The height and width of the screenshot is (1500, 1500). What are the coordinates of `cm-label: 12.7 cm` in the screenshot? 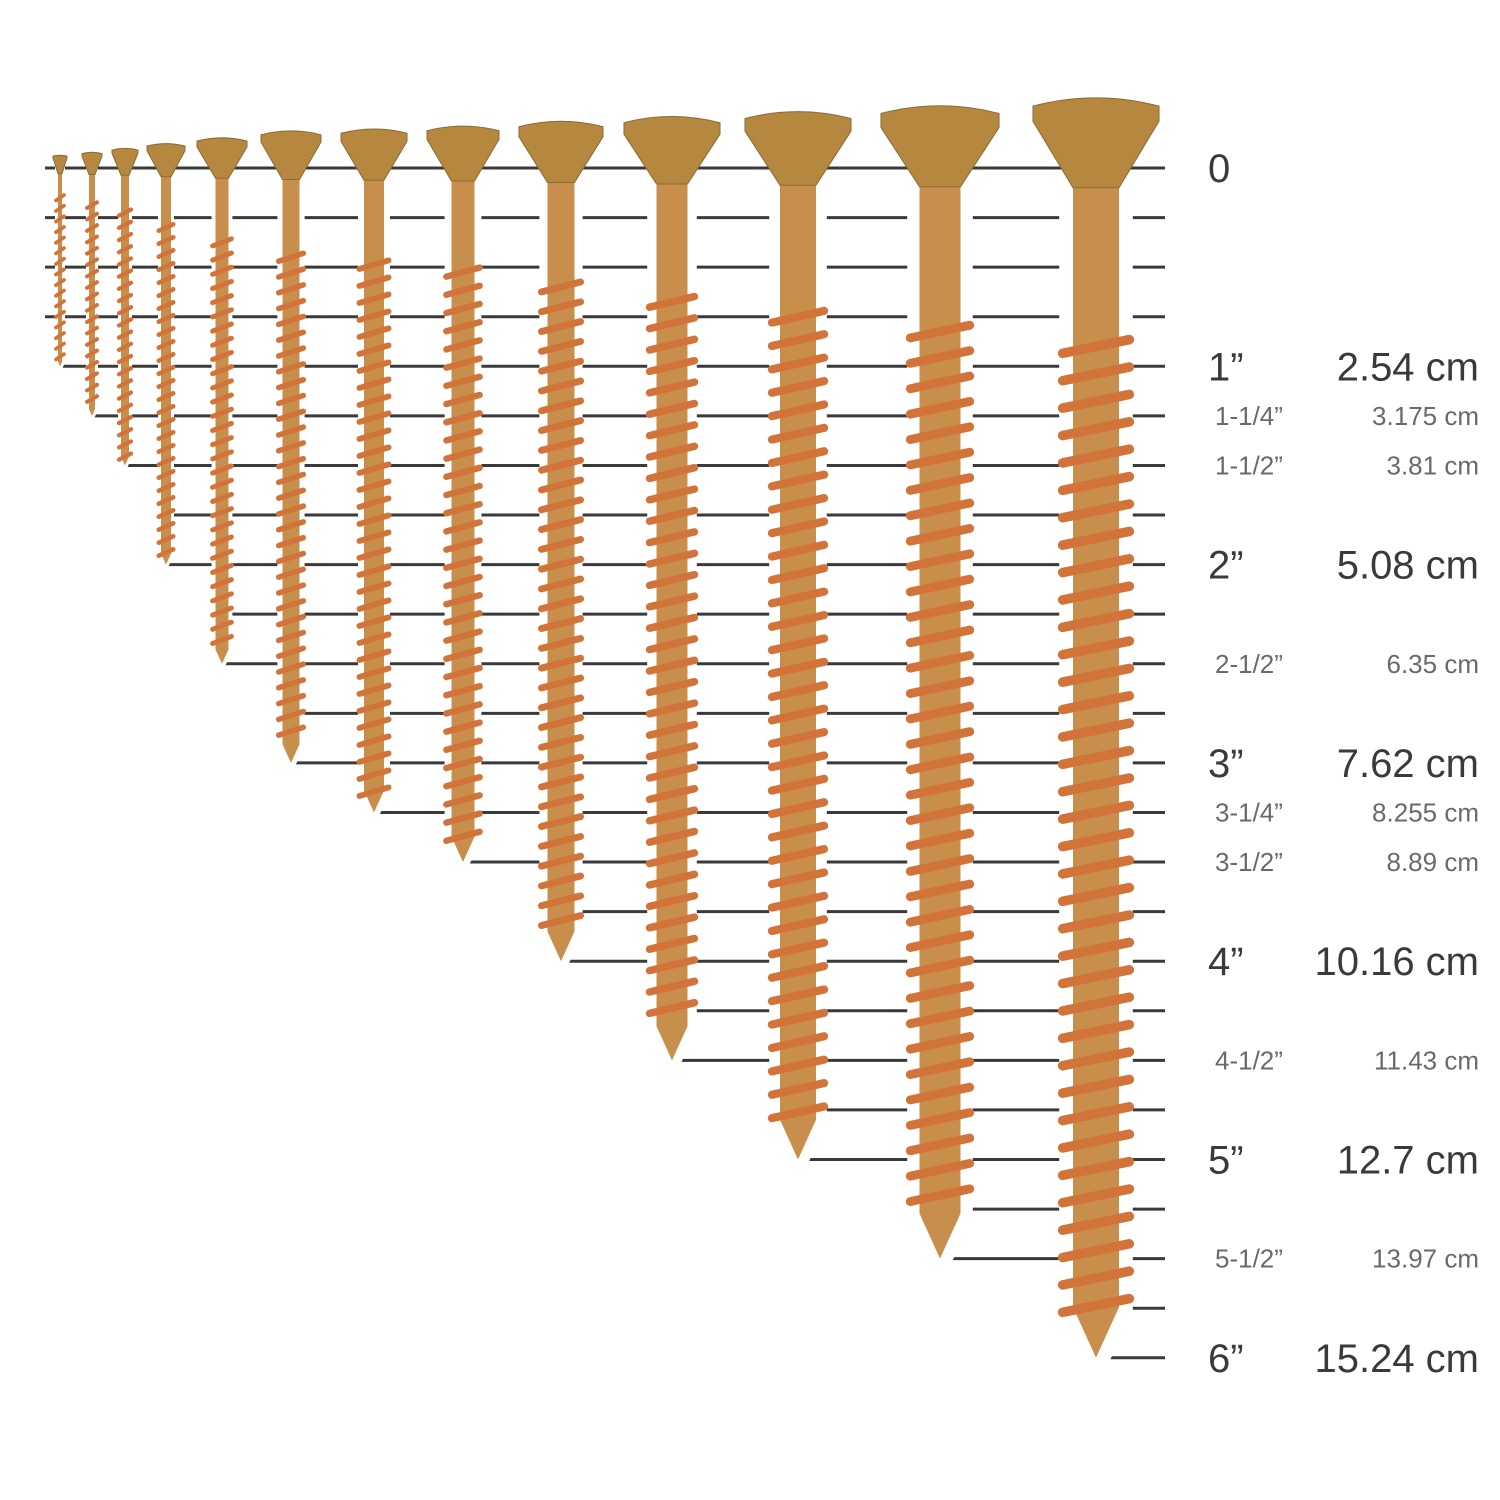 It's located at (1408, 1161).